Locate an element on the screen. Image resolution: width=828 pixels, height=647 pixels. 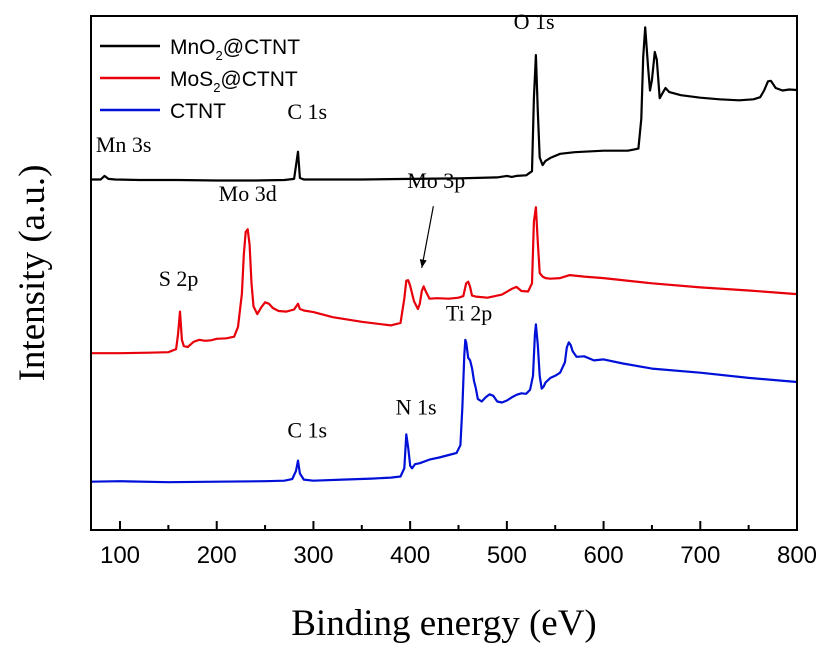
x-axis-ticks: 100 200 300 400 500 600 700 800 is located at coordinates (458, 545).